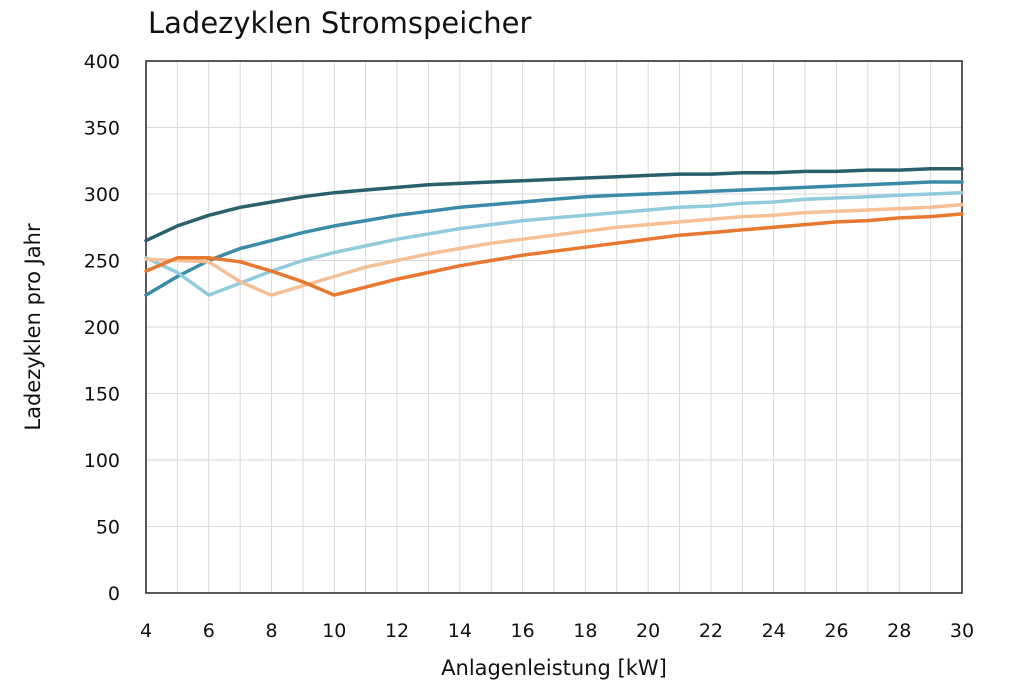  What do you see at coordinates (102, 62) in the screenshot?
I see `y-tick-label: 400` at bounding box center [102, 62].